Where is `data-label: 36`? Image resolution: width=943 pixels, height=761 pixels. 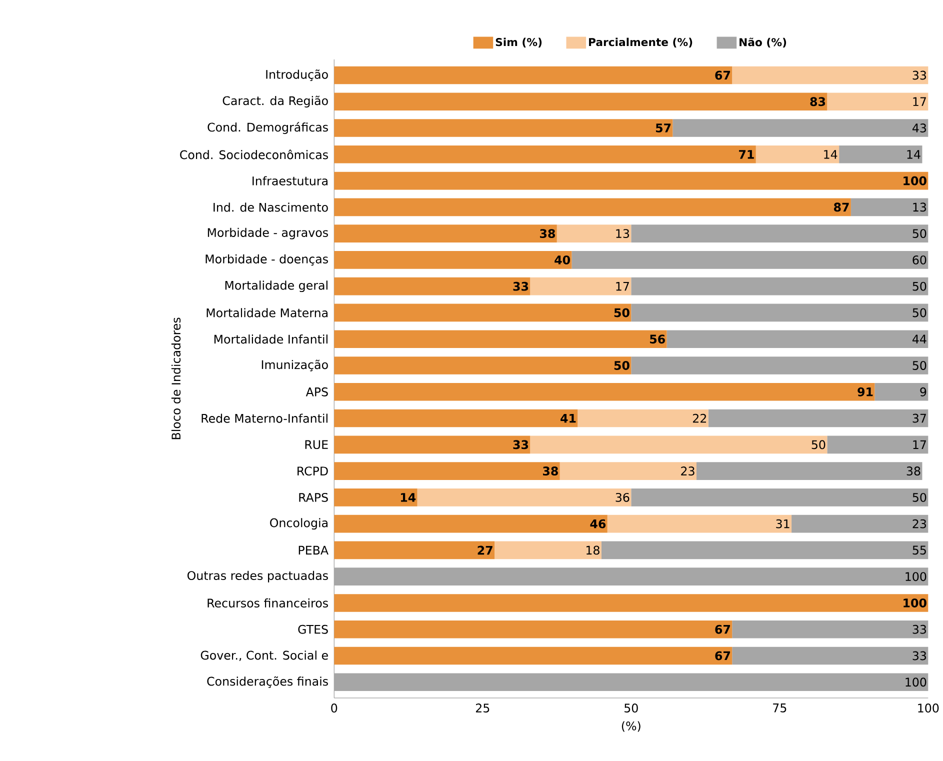 data-label: 36 is located at coordinates (623, 497).